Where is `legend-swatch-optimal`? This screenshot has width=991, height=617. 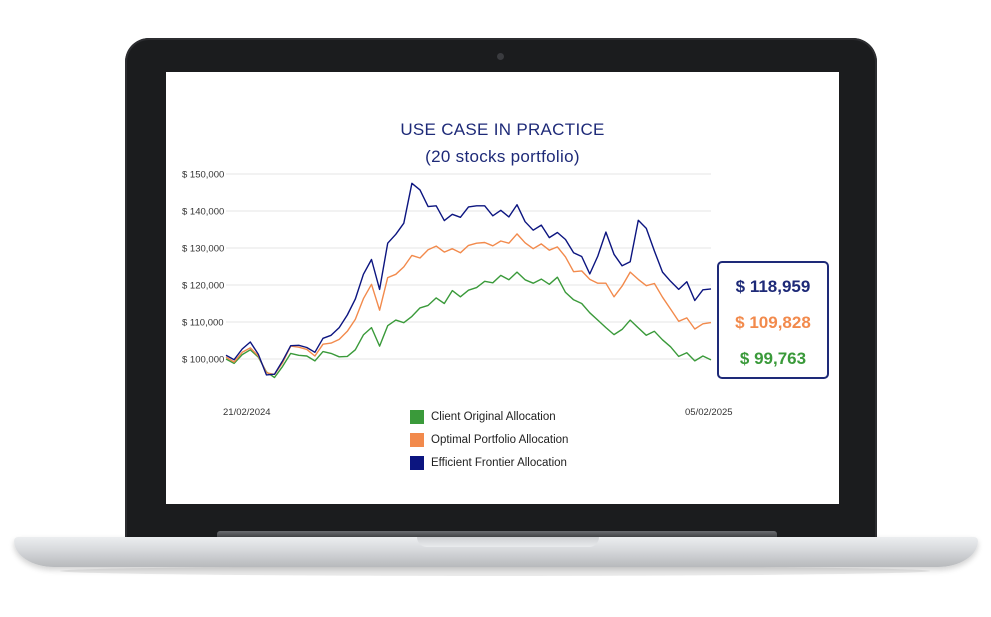
legend-swatch-optimal is located at coordinates (417, 439).